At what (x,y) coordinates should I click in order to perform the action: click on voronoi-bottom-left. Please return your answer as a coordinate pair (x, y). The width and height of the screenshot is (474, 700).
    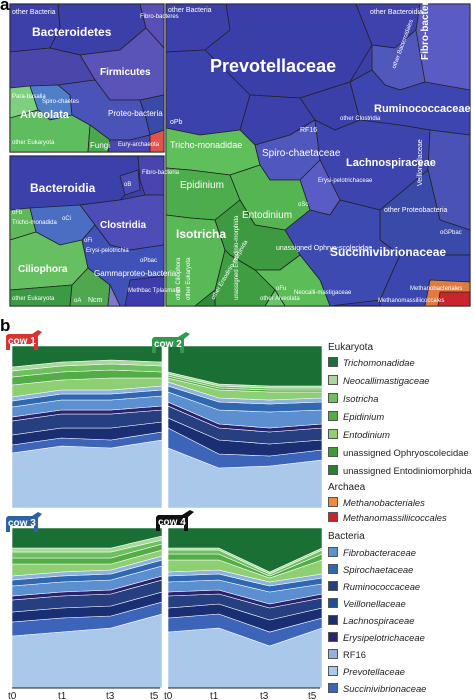
    Looking at the image, I should click on (87, 231).